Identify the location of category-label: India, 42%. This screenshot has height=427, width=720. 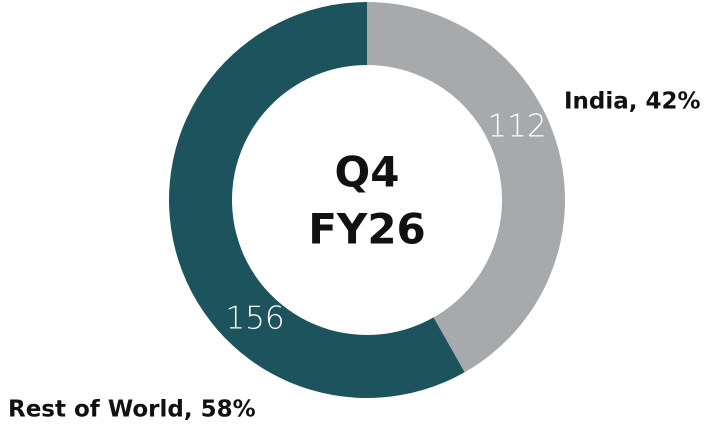
(632, 102).